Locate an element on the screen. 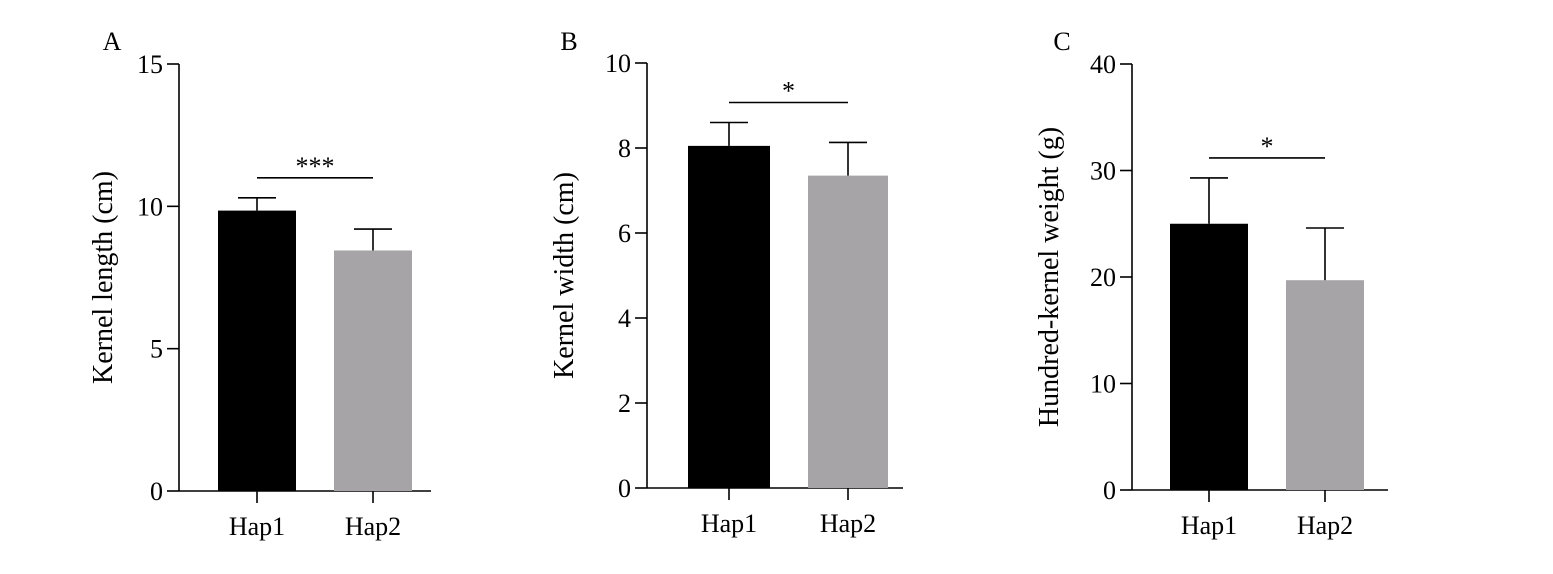 The height and width of the screenshot is (574, 1553). y-axis-title: Kernel width (cm) is located at coordinates (564, 275).